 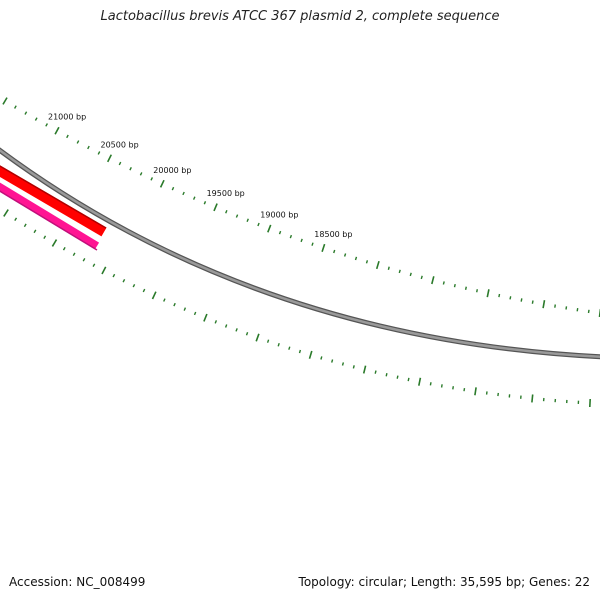 I want to click on gene-feature-forward, so click(x=53, y=201).